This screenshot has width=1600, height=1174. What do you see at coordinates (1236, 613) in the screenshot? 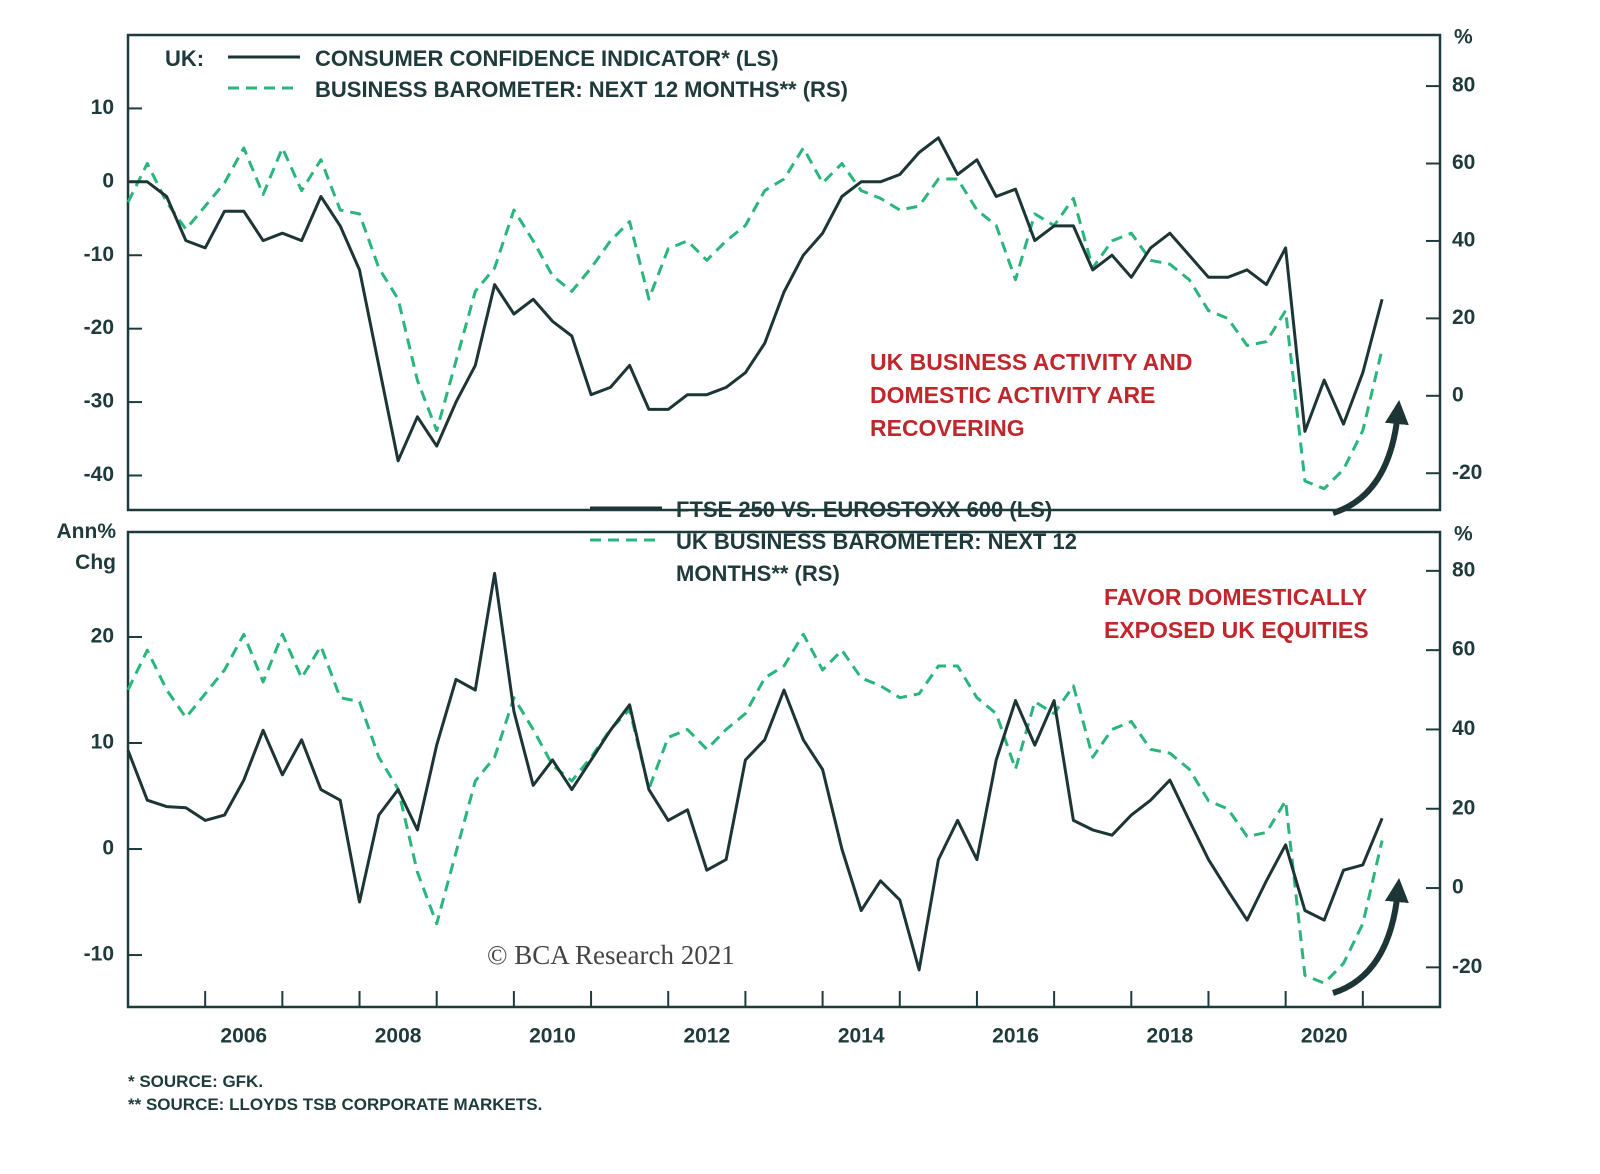
I see `annotation: FAVOR DOMESTICALLY EXPOSED UK EQUITIES` at bounding box center [1236, 613].